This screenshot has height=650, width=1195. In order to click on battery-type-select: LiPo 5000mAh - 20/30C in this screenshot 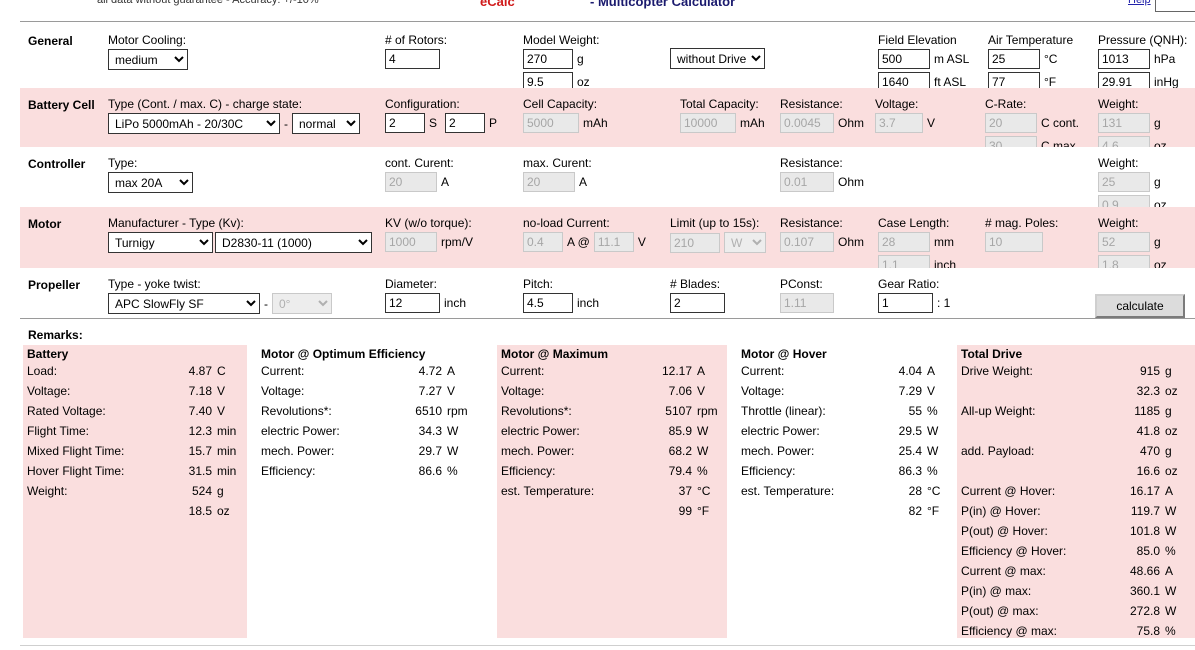, I will do `click(194, 123)`.